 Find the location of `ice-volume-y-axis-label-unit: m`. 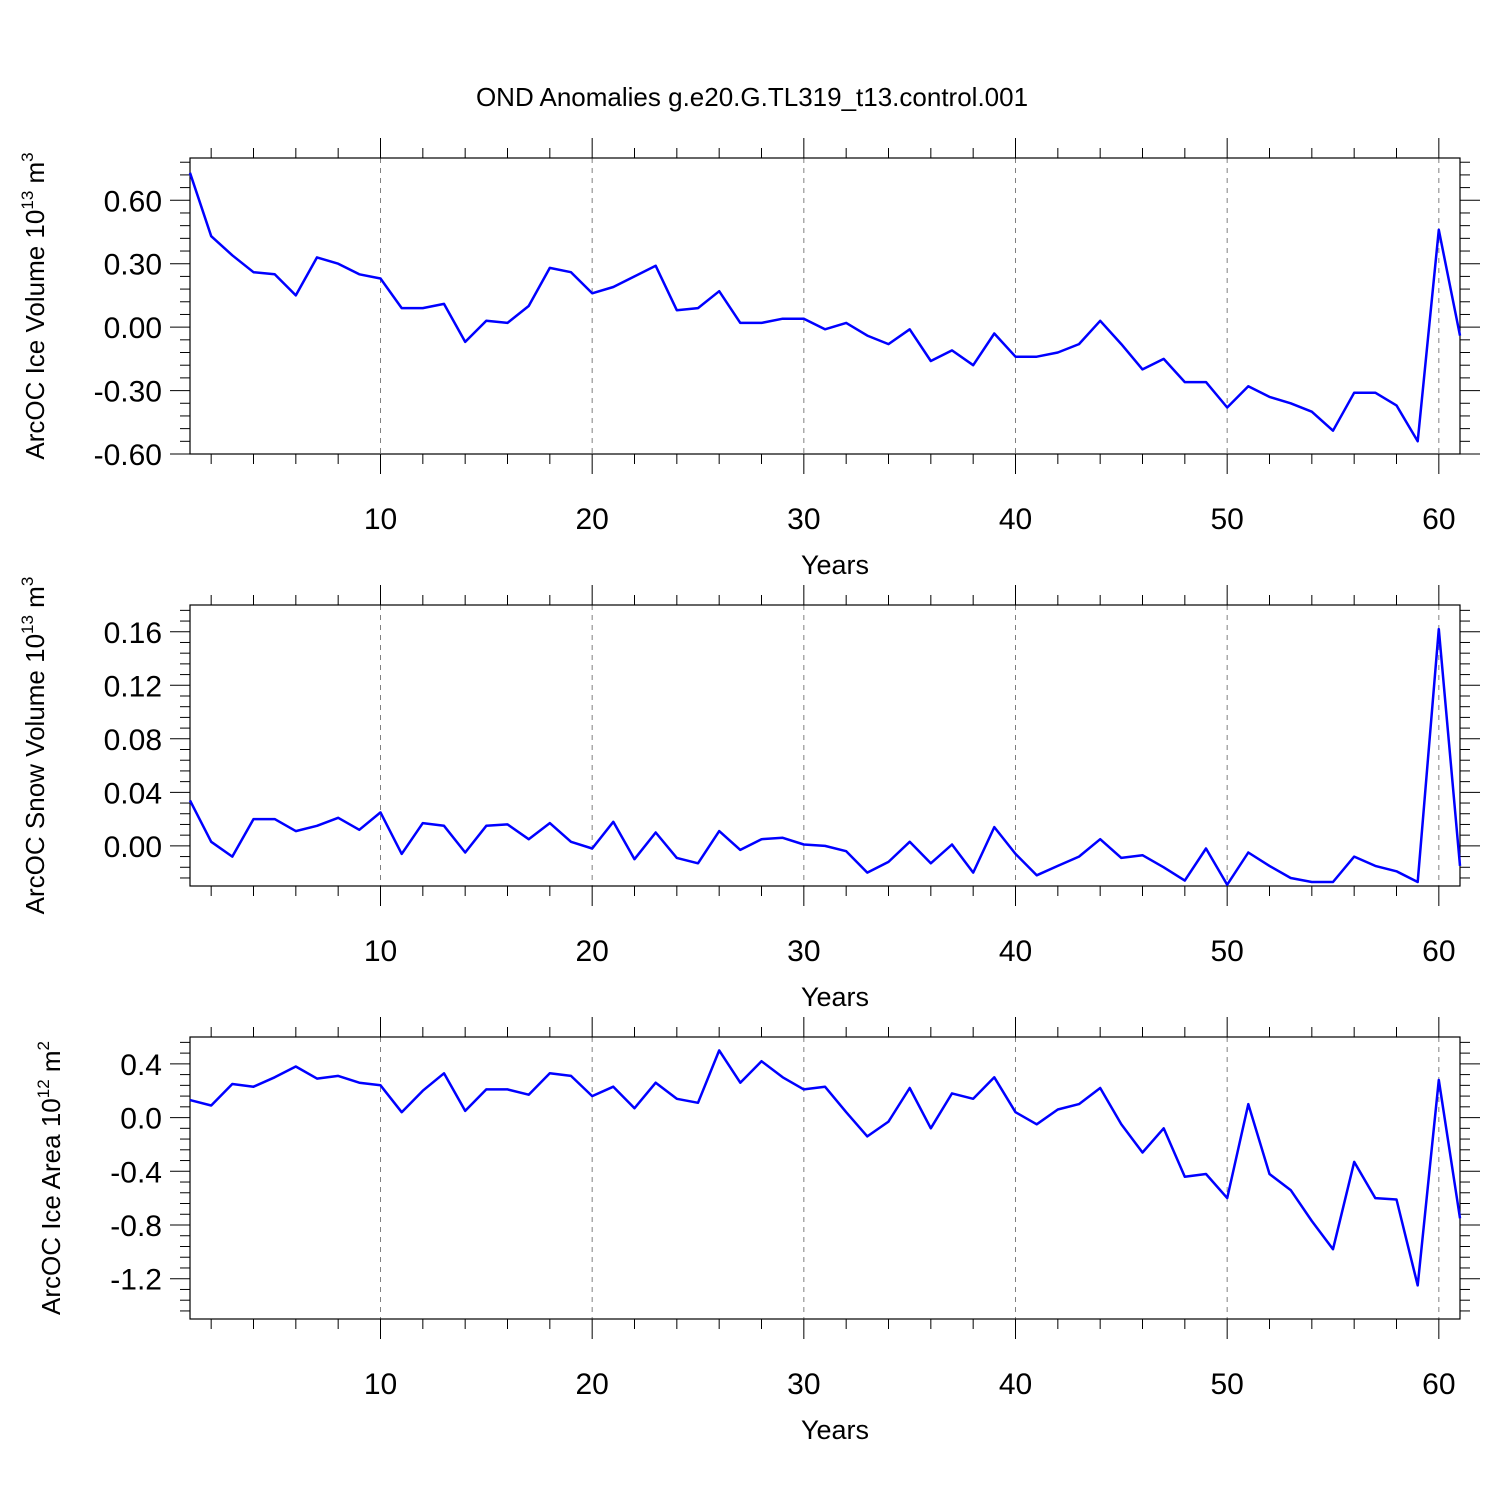

ice-volume-y-axis-label-unit: m is located at coordinates (35, 176).